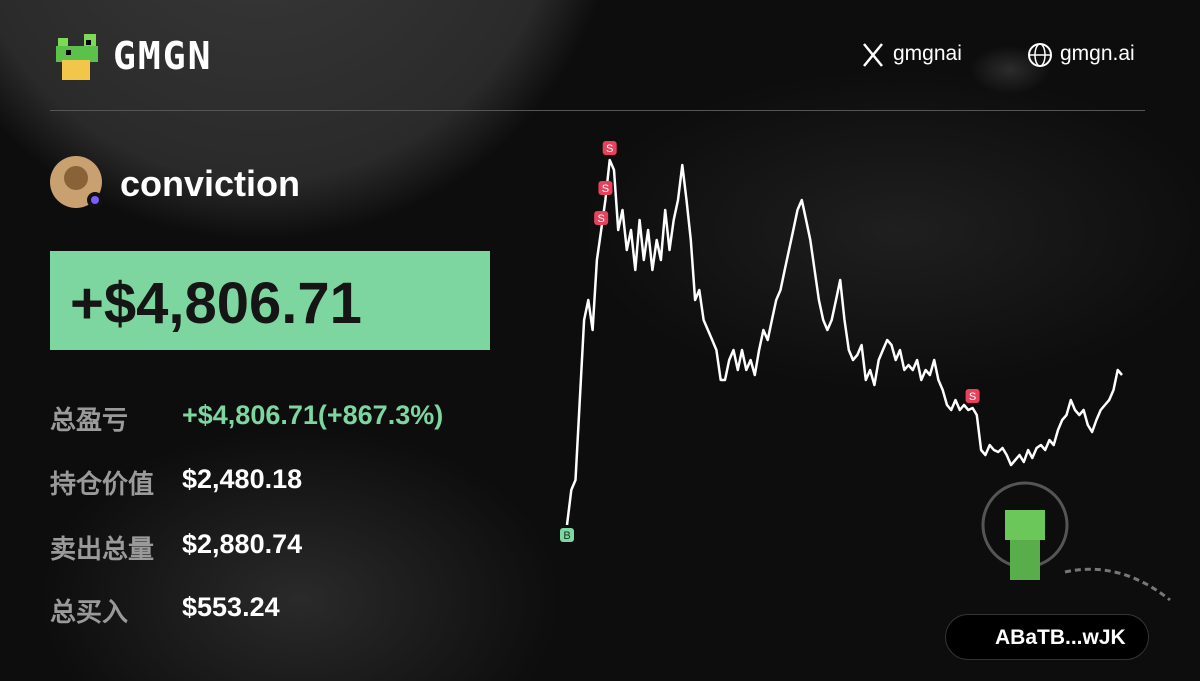 This screenshot has width=1200, height=681. I want to click on stat-value: $2,880.74, so click(242, 544).